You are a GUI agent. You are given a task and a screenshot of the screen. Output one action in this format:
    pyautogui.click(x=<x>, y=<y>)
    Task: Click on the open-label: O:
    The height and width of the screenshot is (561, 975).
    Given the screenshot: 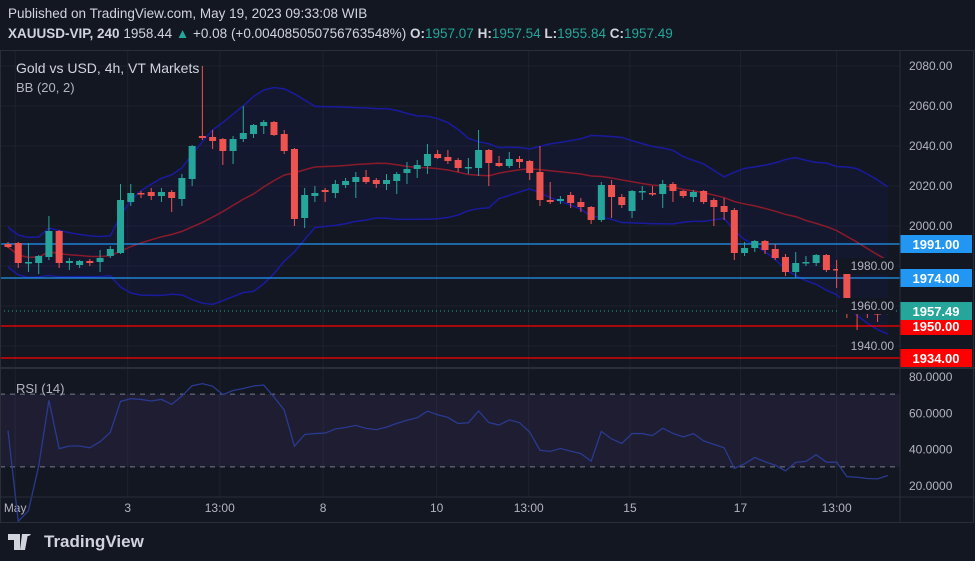 What is the action you would take?
    pyautogui.click(x=417, y=33)
    